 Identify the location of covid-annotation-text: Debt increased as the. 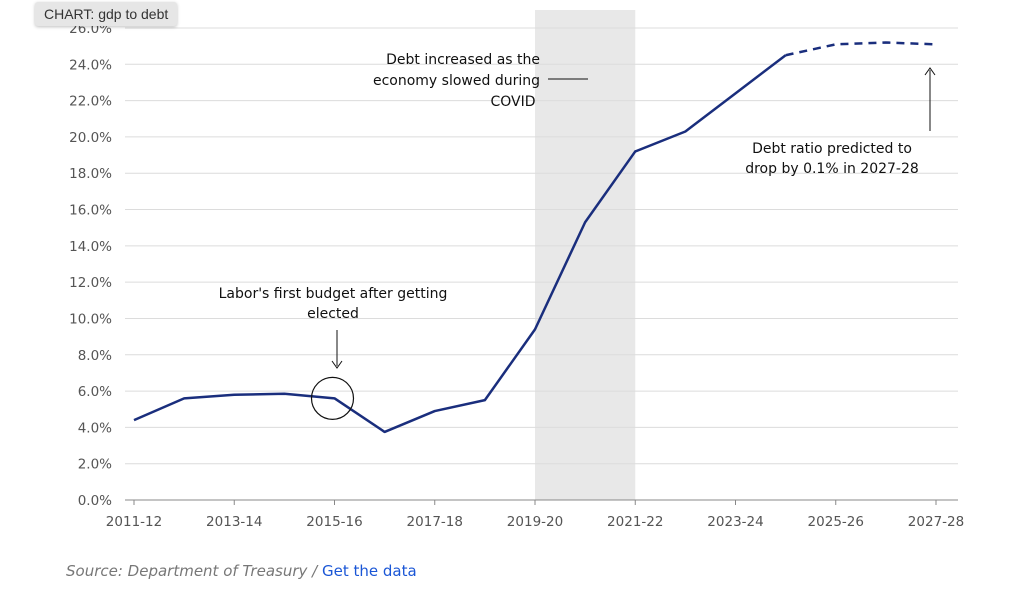
(463, 60).